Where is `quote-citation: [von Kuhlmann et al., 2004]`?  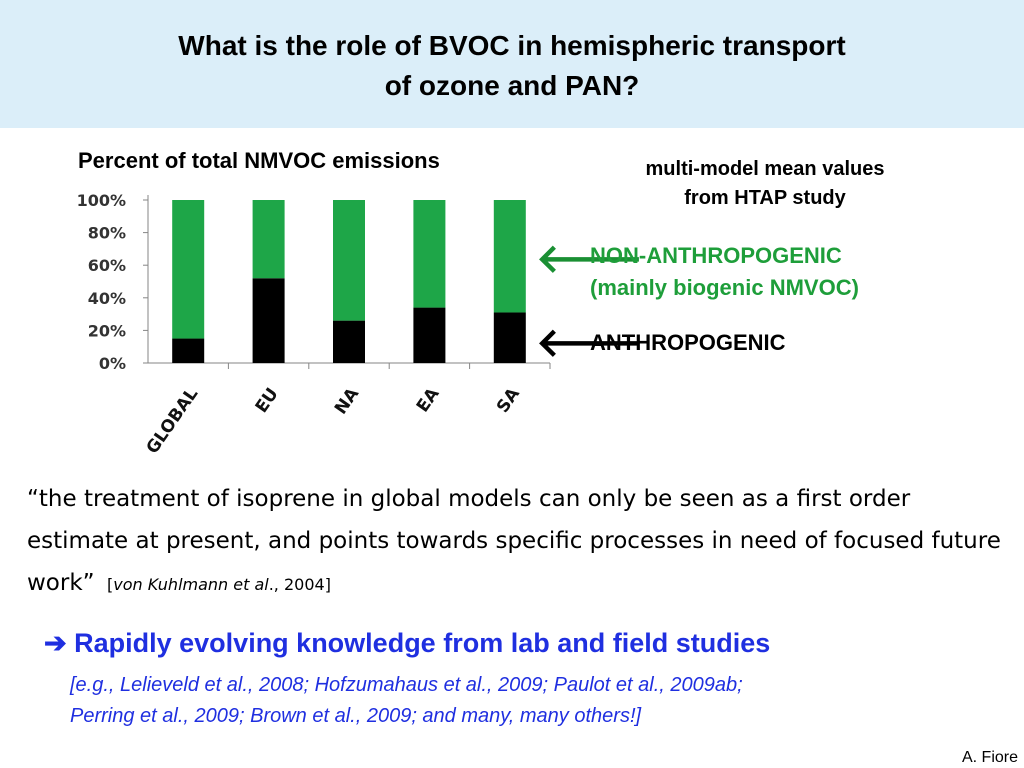 quote-citation: [von Kuhlmann et al., 2004] is located at coordinates (216, 584).